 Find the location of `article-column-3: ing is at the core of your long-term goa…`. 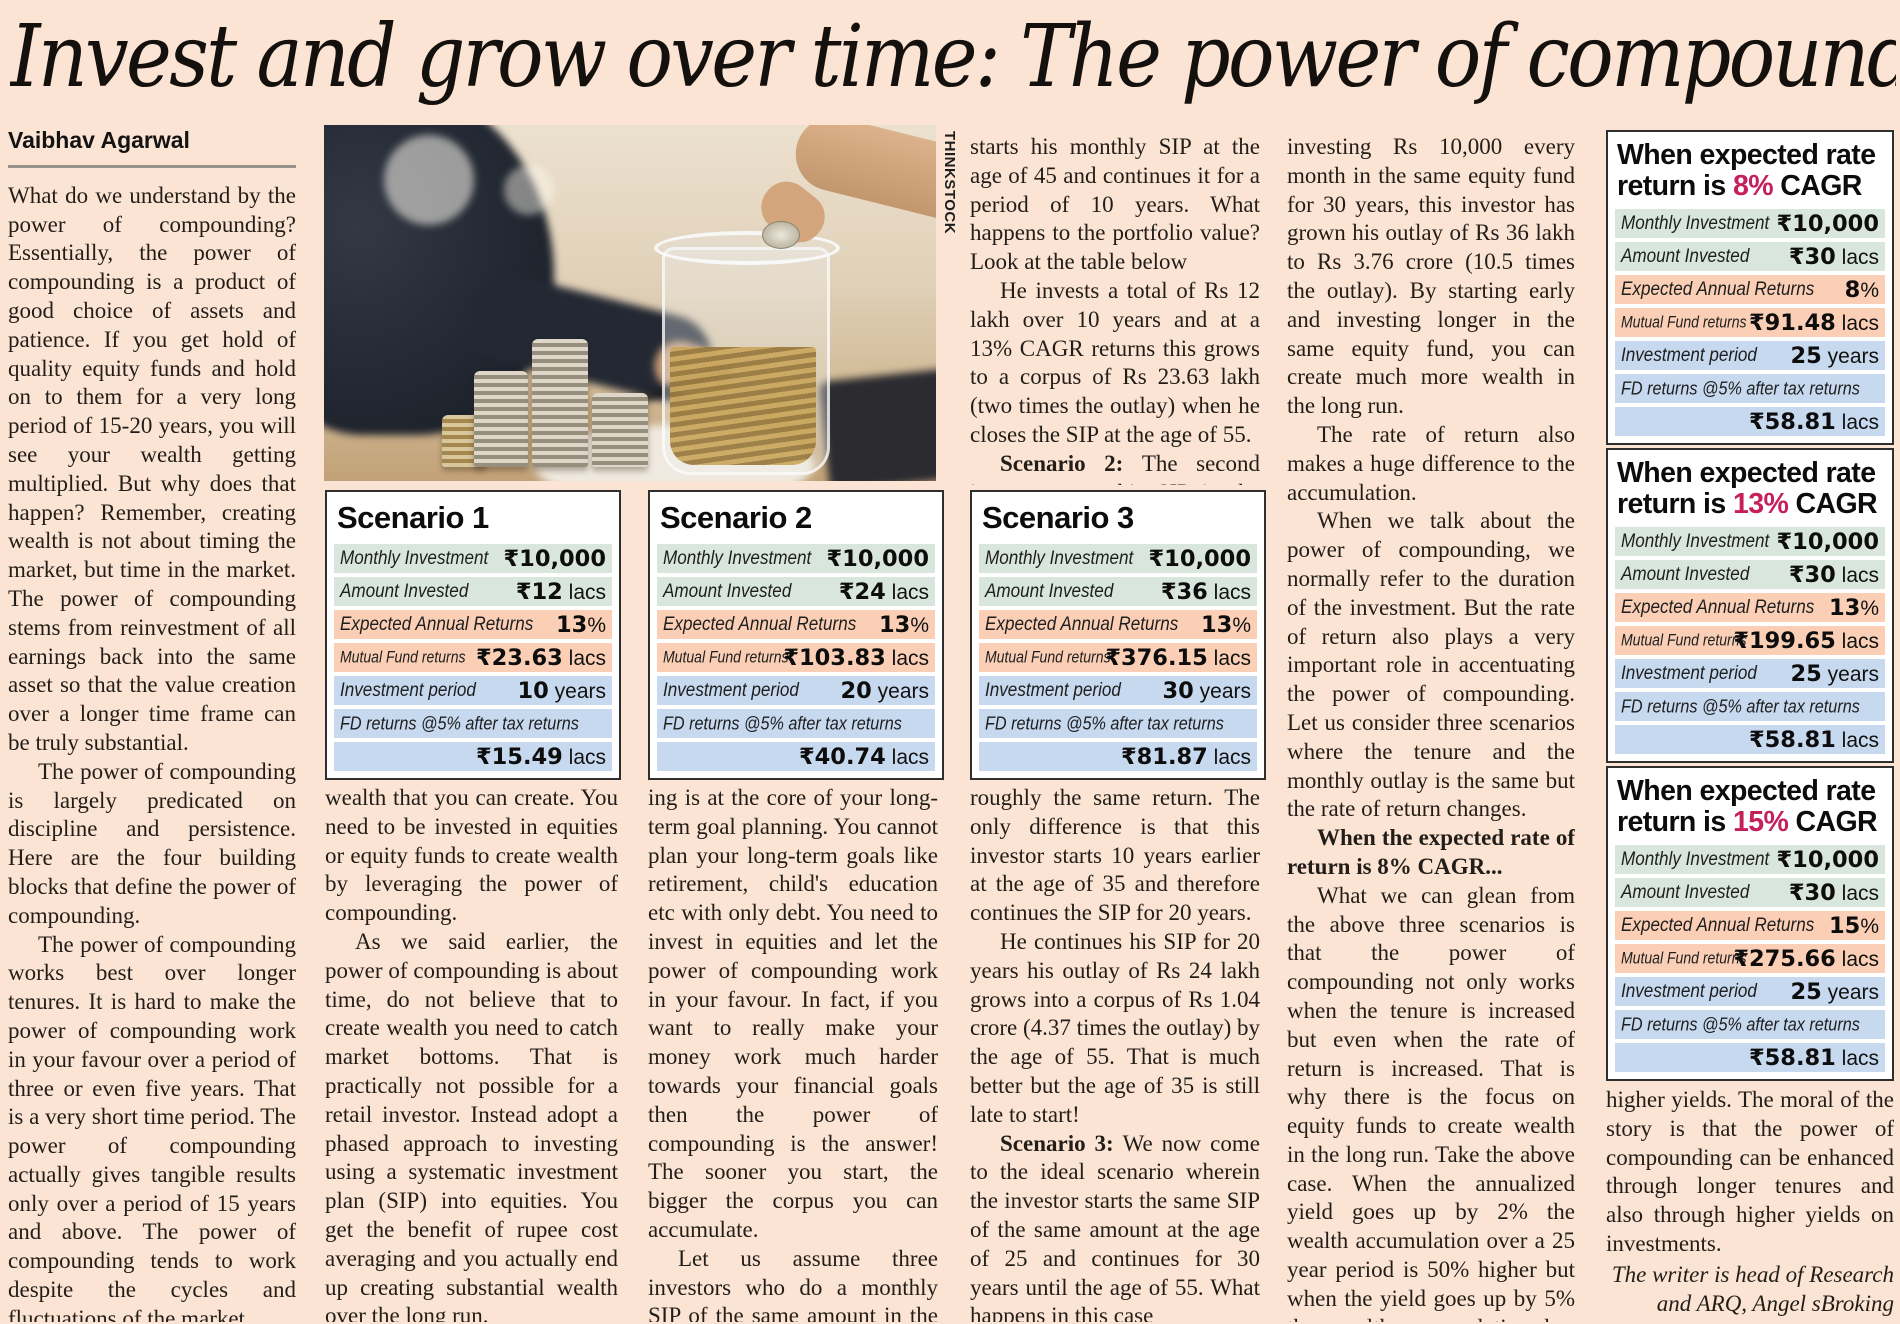

article-column-3: ing is at the core of your long-term goa… is located at coordinates (793, 1053).